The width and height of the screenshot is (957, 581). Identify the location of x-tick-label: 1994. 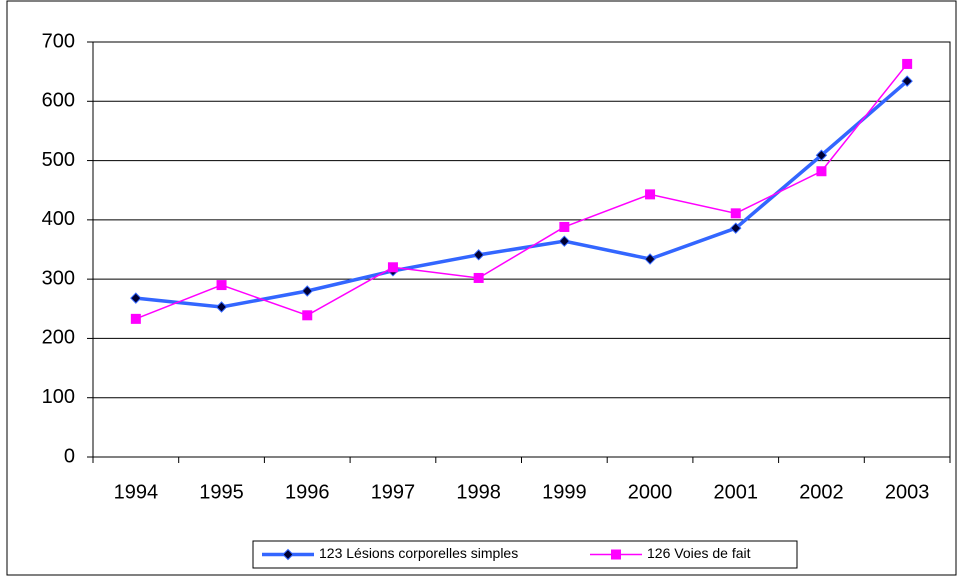
(136, 492).